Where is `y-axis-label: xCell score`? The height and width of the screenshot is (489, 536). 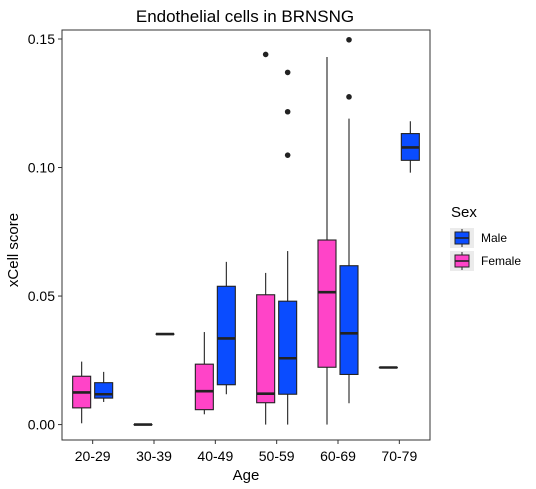 y-axis-label: xCell score is located at coordinates (13, 250).